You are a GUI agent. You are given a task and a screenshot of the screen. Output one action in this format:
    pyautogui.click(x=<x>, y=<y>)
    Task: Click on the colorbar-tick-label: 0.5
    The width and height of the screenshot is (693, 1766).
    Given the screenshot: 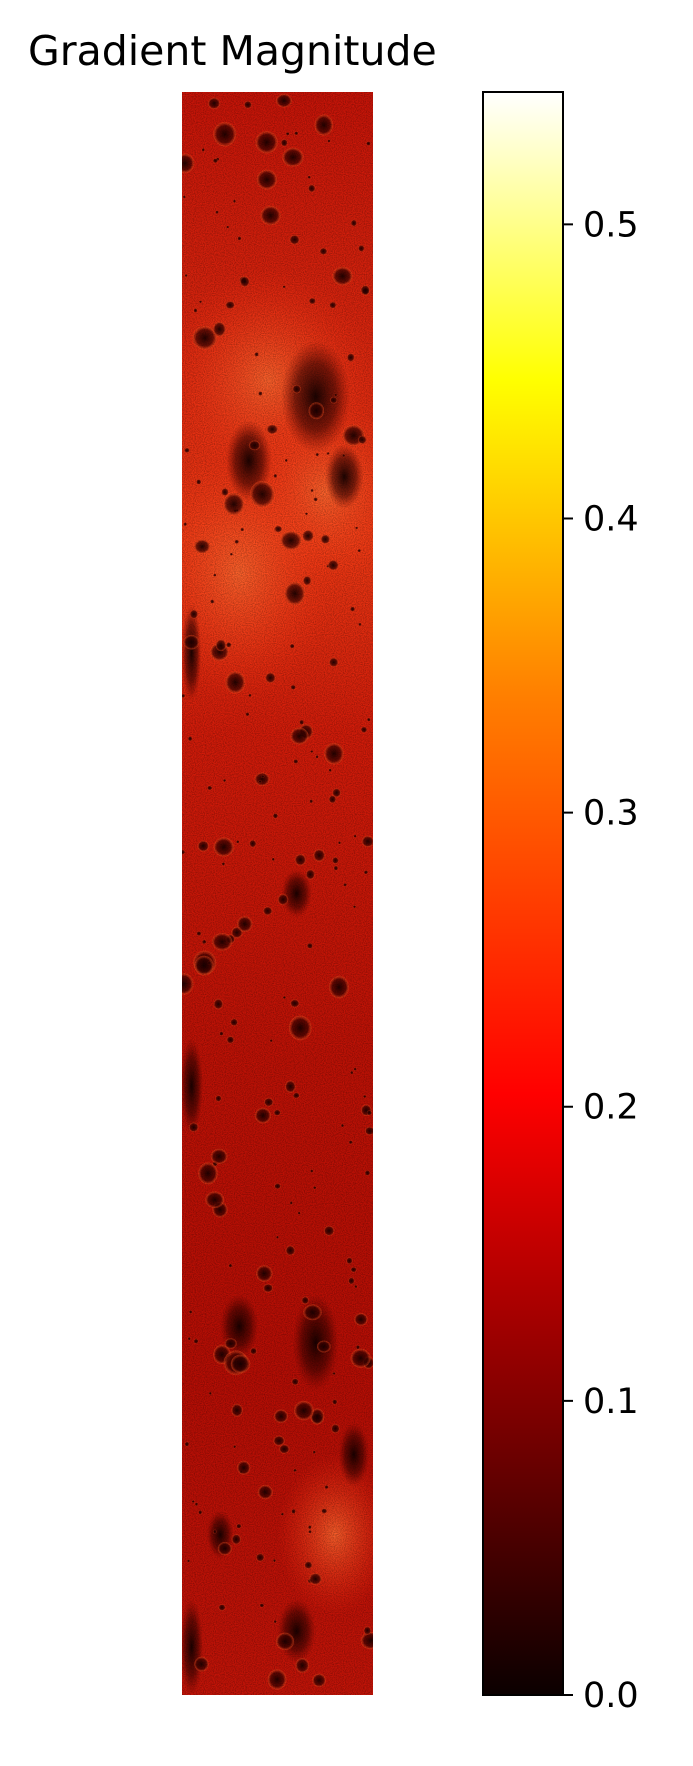 What is the action you would take?
    pyautogui.click(x=611, y=225)
    